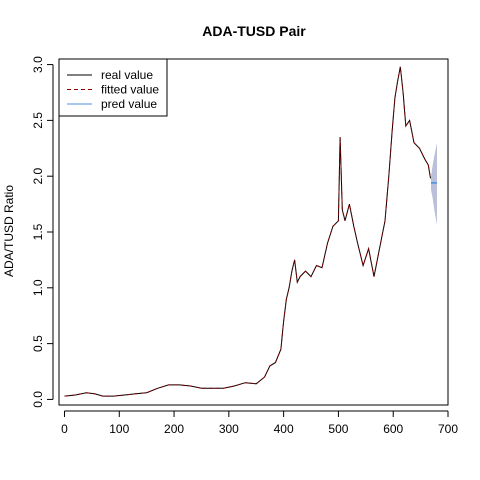 This screenshot has height=480, width=480. Describe the element at coordinates (338, 429) in the screenshot. I see `x-tick-label: 500` at that location.